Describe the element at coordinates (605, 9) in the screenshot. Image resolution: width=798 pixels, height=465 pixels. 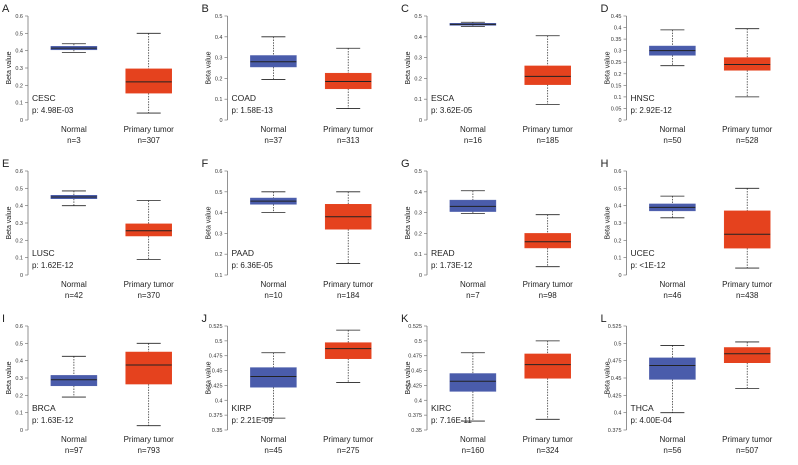
I see `panel-letter: D` at that location.